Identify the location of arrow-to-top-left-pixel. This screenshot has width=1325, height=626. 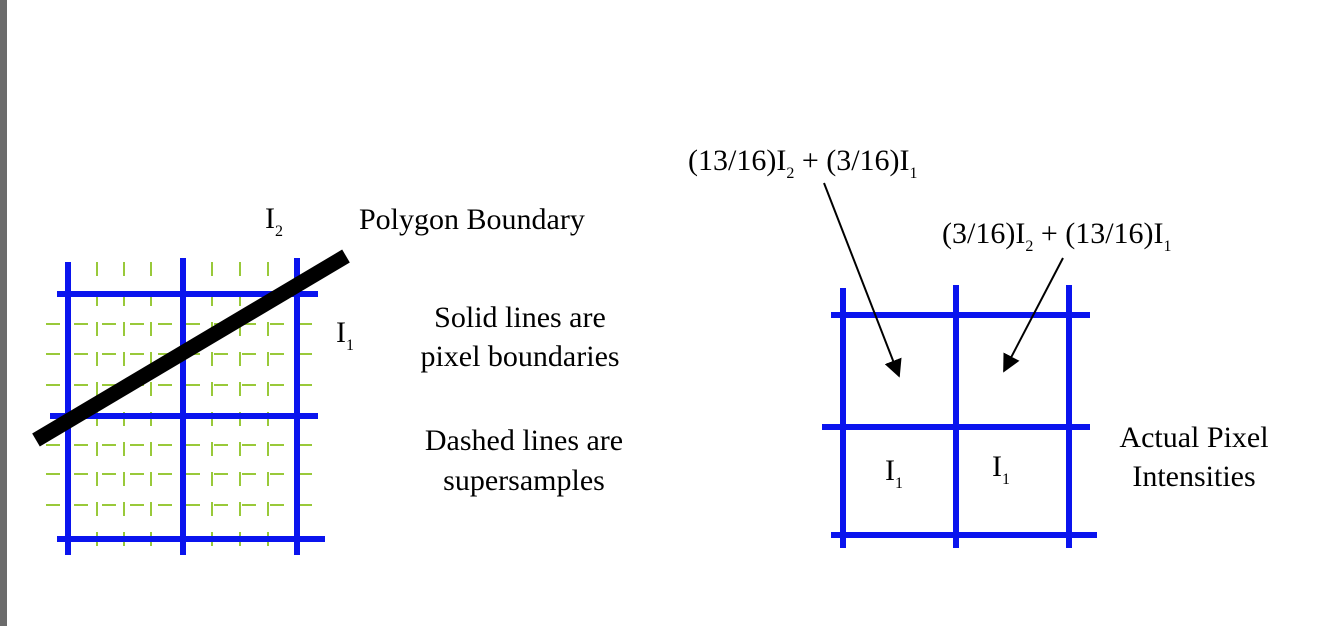
(862, 280).